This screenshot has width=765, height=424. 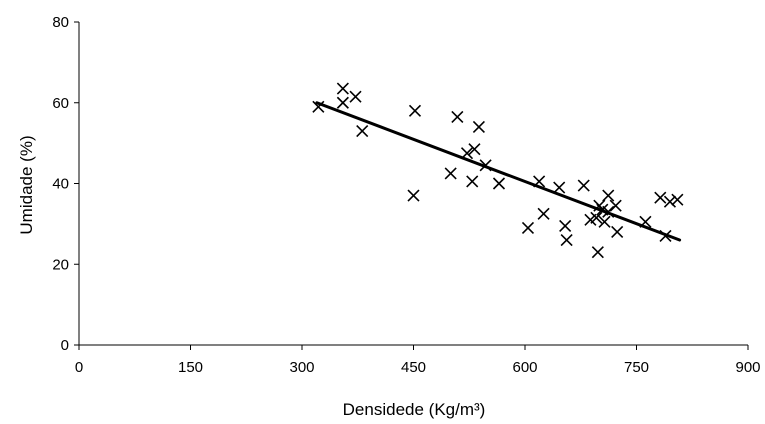 What do you see at coordinates (301, 367) in the screenshot?
I see `x-tick-label: 300` at bounding box center [301, 367].